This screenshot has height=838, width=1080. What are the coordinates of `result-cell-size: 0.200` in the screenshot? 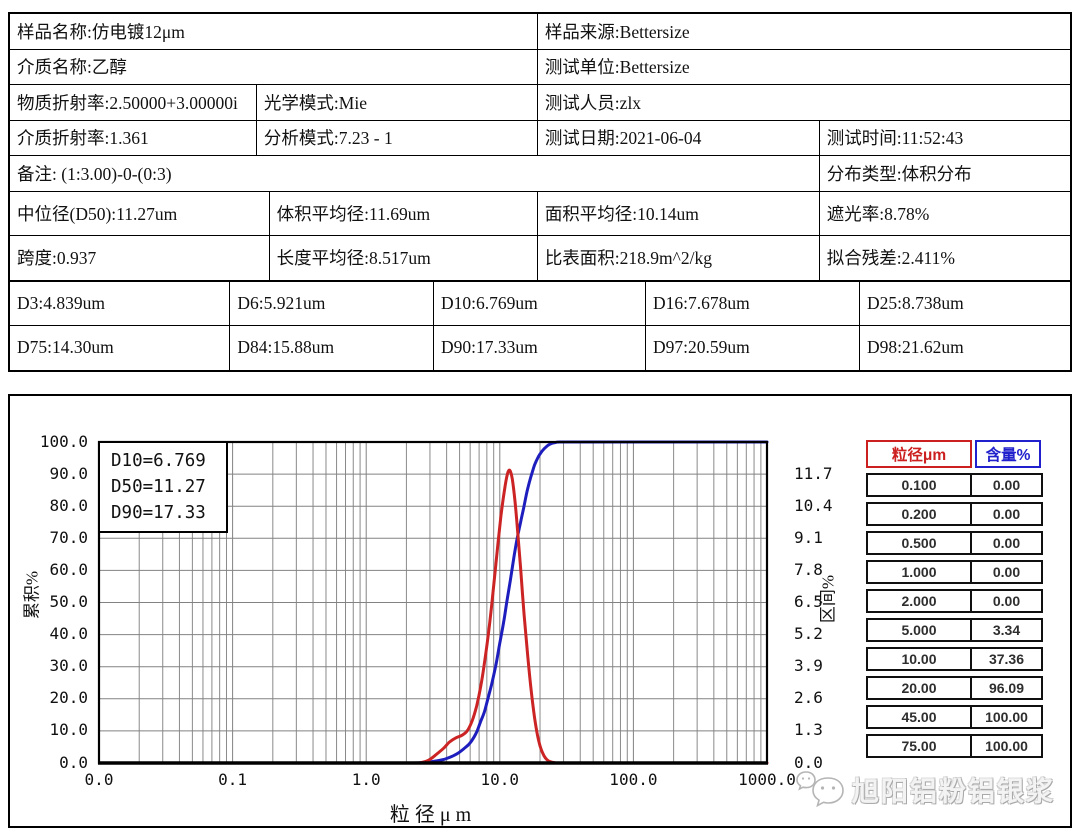 It's located at (920, 513).